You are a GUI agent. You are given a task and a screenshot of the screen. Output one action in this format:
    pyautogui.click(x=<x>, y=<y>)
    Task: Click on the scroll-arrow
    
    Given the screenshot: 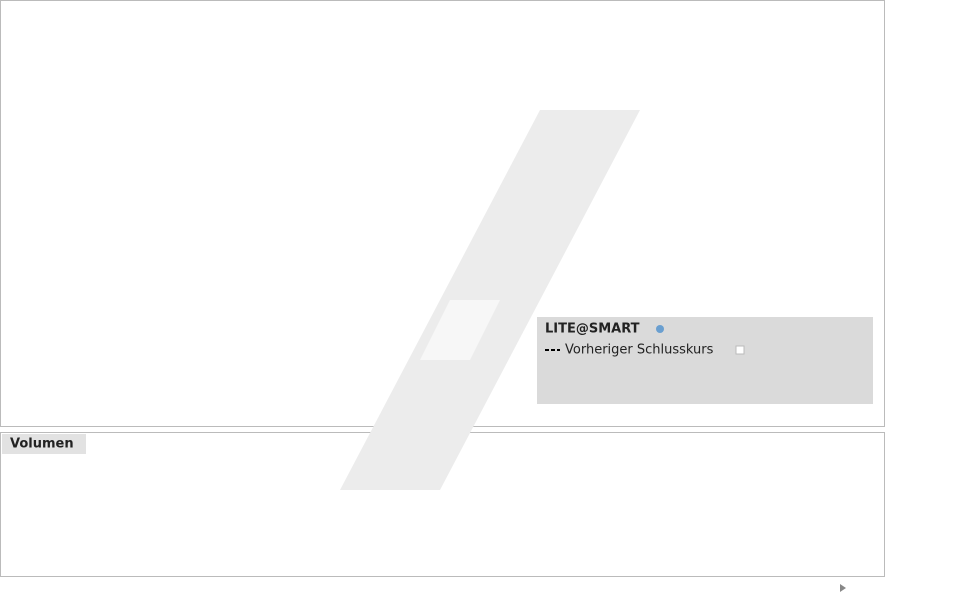 What is the action you would take?
    pyautogui.click(x=843, y=588)
    